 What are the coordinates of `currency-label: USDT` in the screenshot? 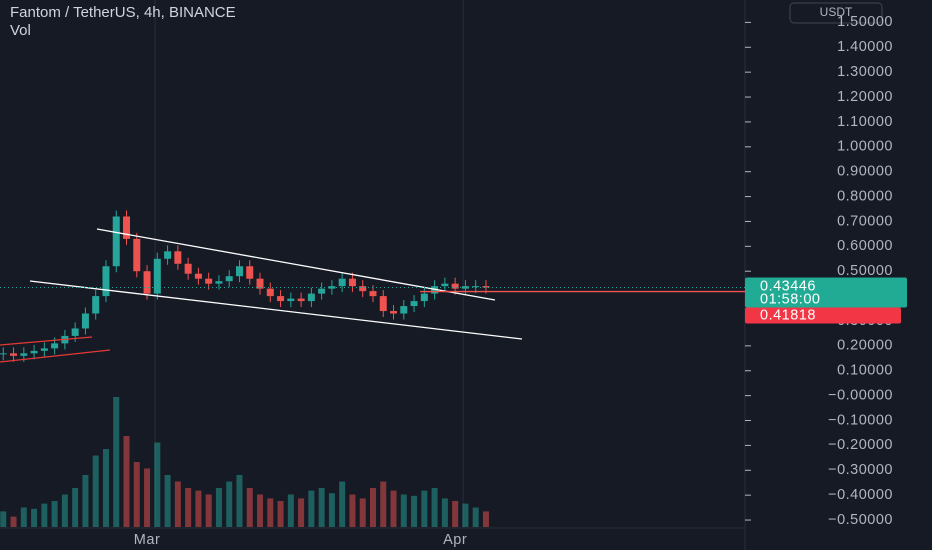 It's located at (836, 12).